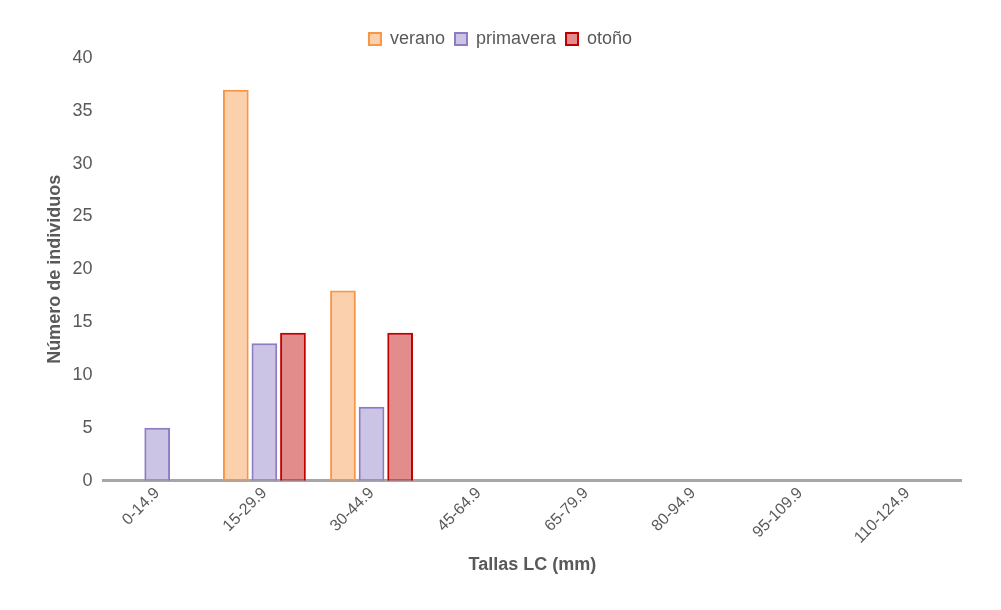  I want to click on y-tick-label: 35, so click(82, 109).